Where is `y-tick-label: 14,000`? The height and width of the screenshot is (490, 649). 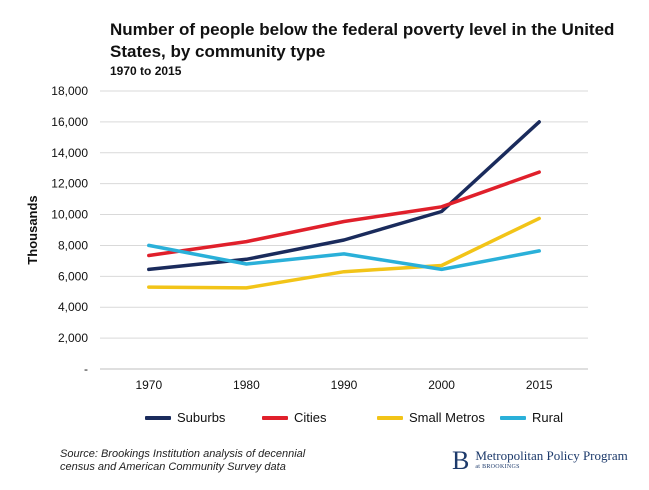 y-tick-label: 14,000 is located at coordinates (69, 153).